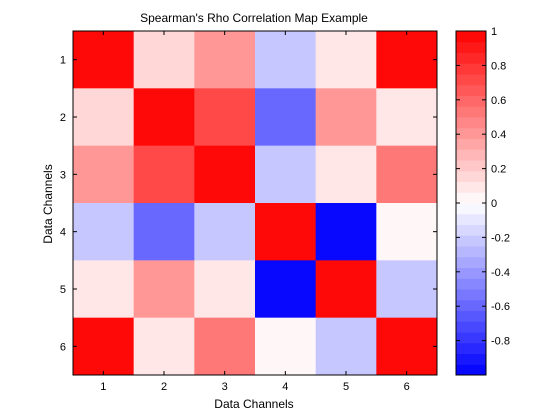 This screenshot has width=560, height=420. I want to click on y-tick-label: 3, so click(63, 175).